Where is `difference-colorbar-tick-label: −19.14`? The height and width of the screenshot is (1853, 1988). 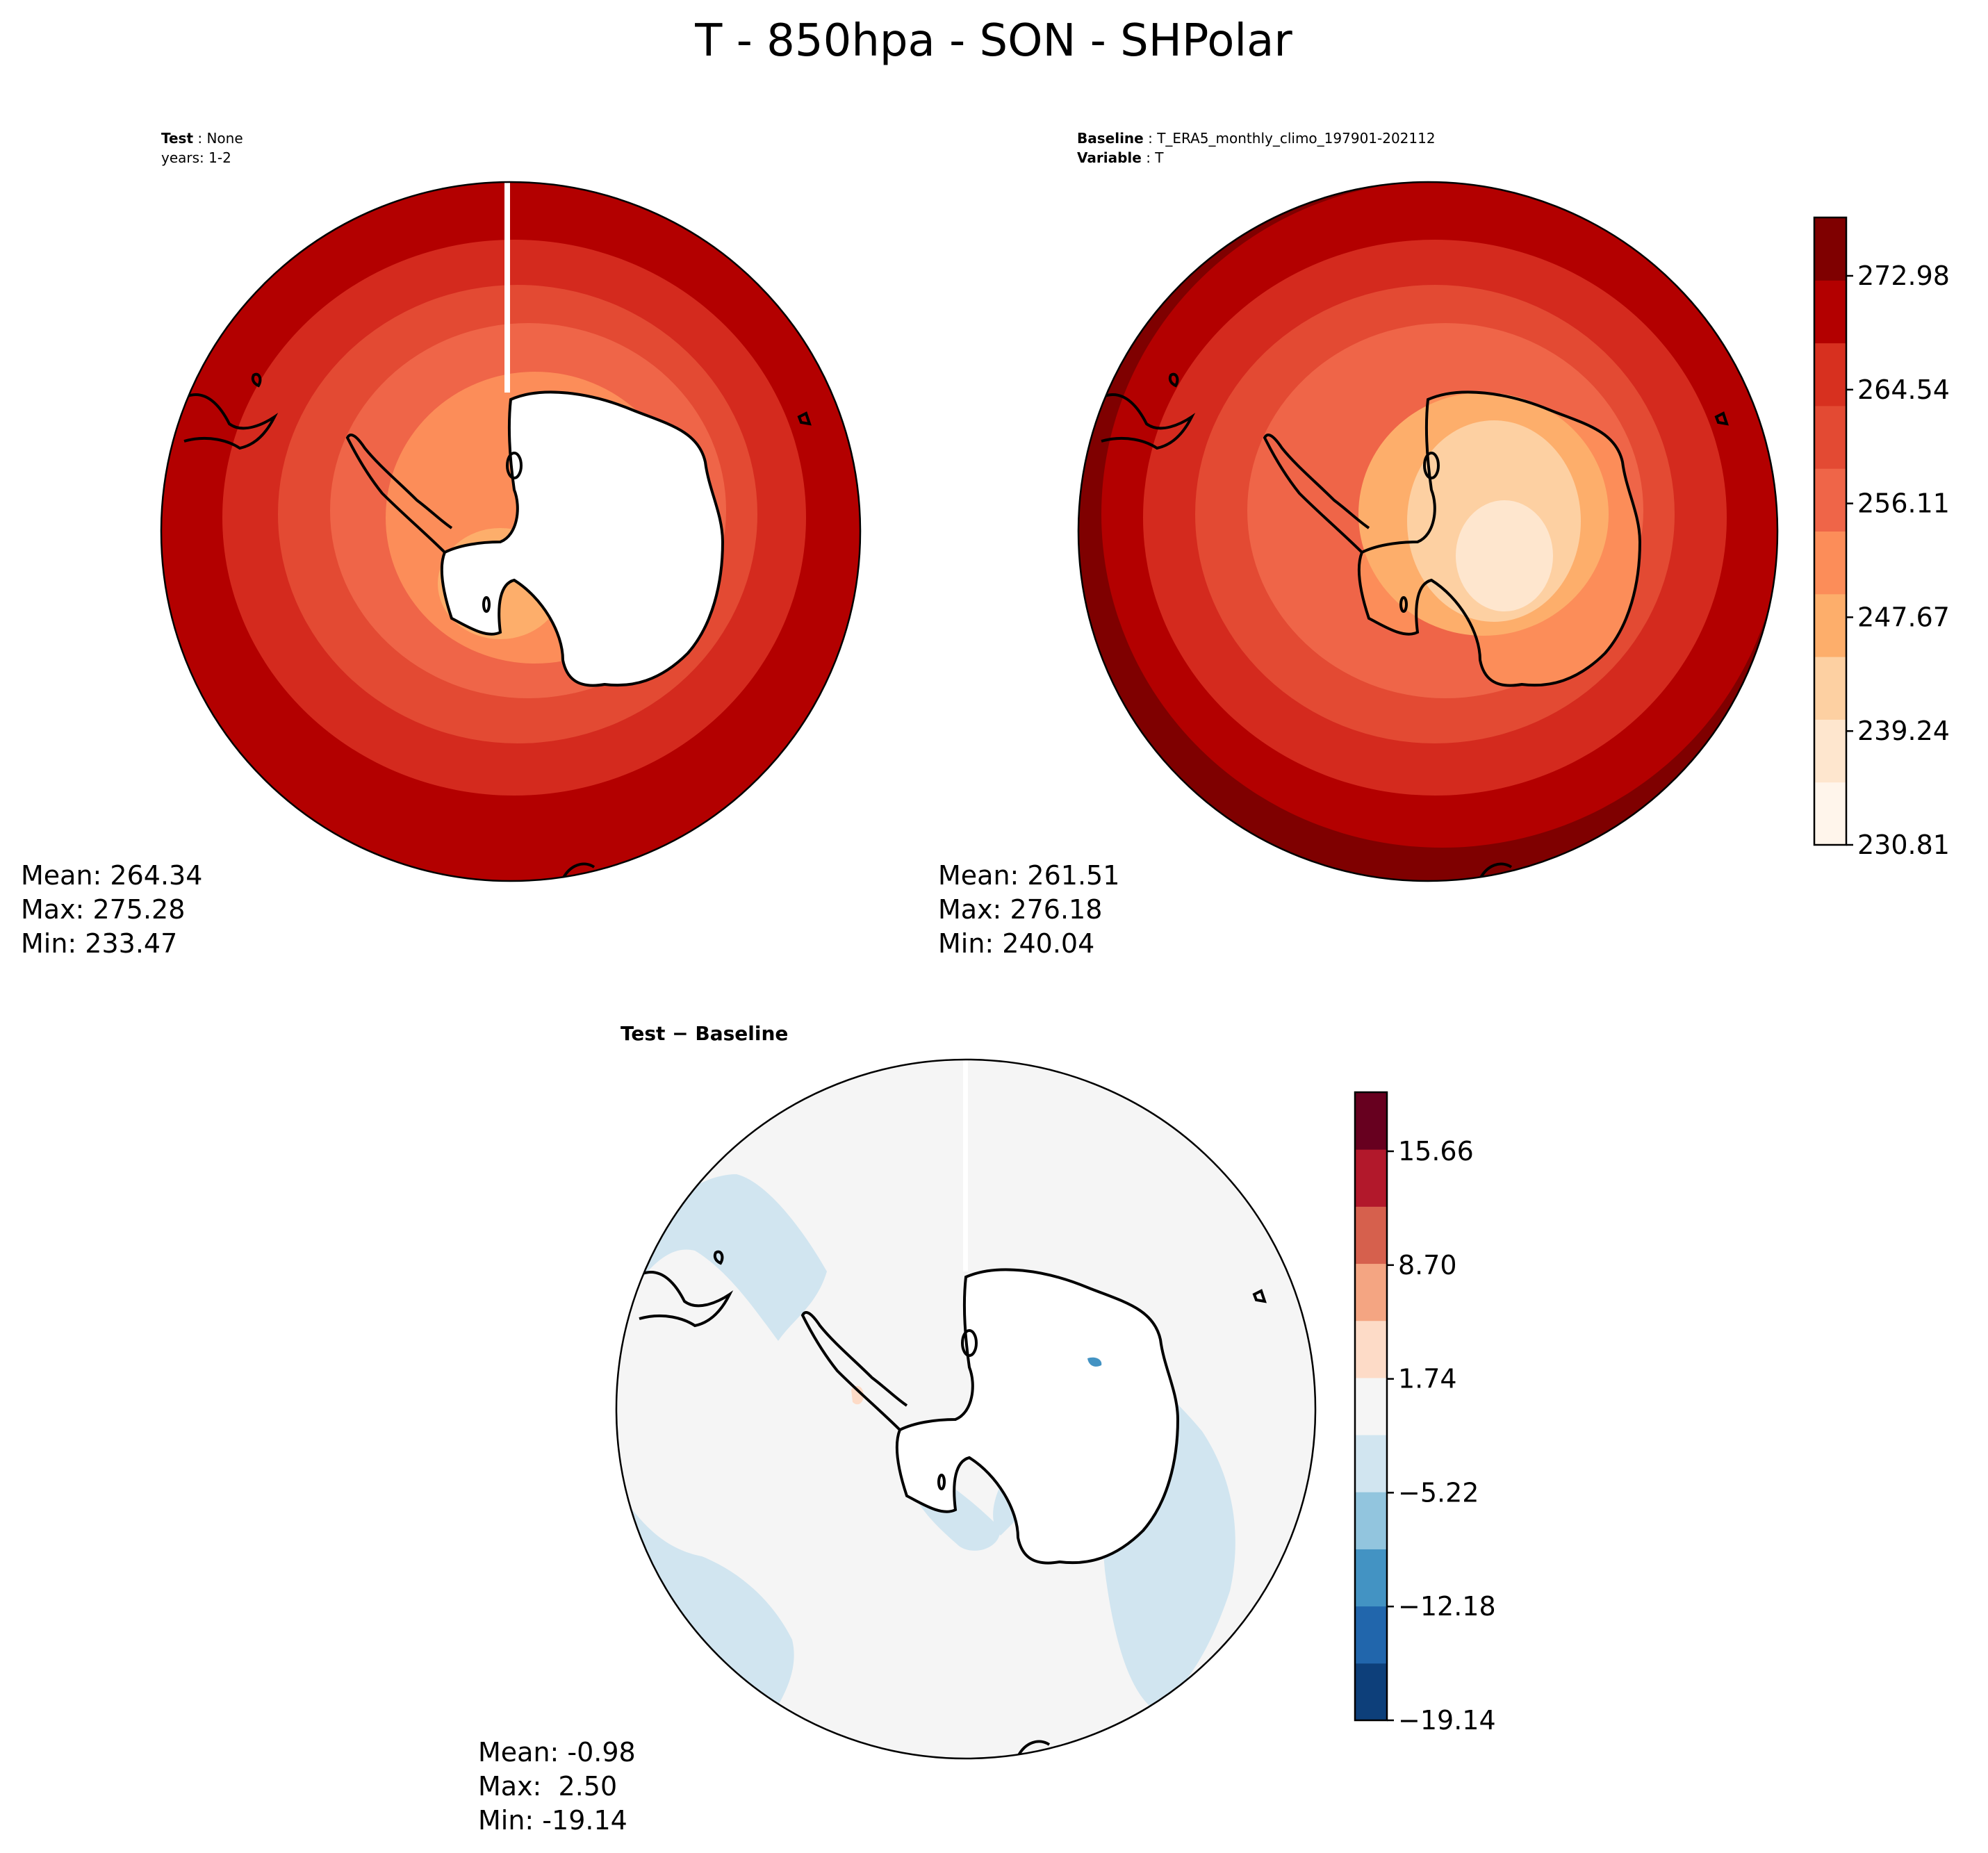 difference-colorbar-tick-label: −19.14 is located at coordinates (1447, 1720).